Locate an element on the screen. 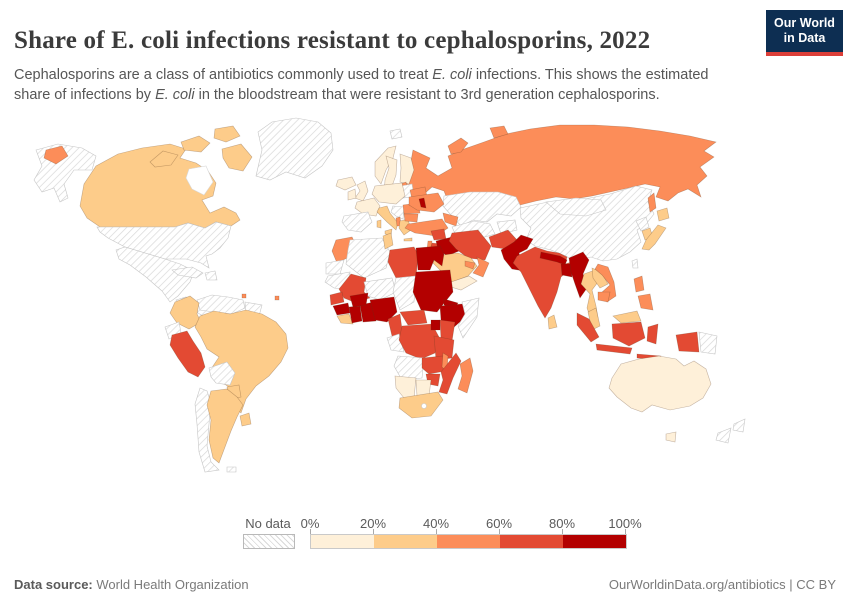 This screenshot has height=600, width=850. country-ukraine is located at coordinates (426, 202).